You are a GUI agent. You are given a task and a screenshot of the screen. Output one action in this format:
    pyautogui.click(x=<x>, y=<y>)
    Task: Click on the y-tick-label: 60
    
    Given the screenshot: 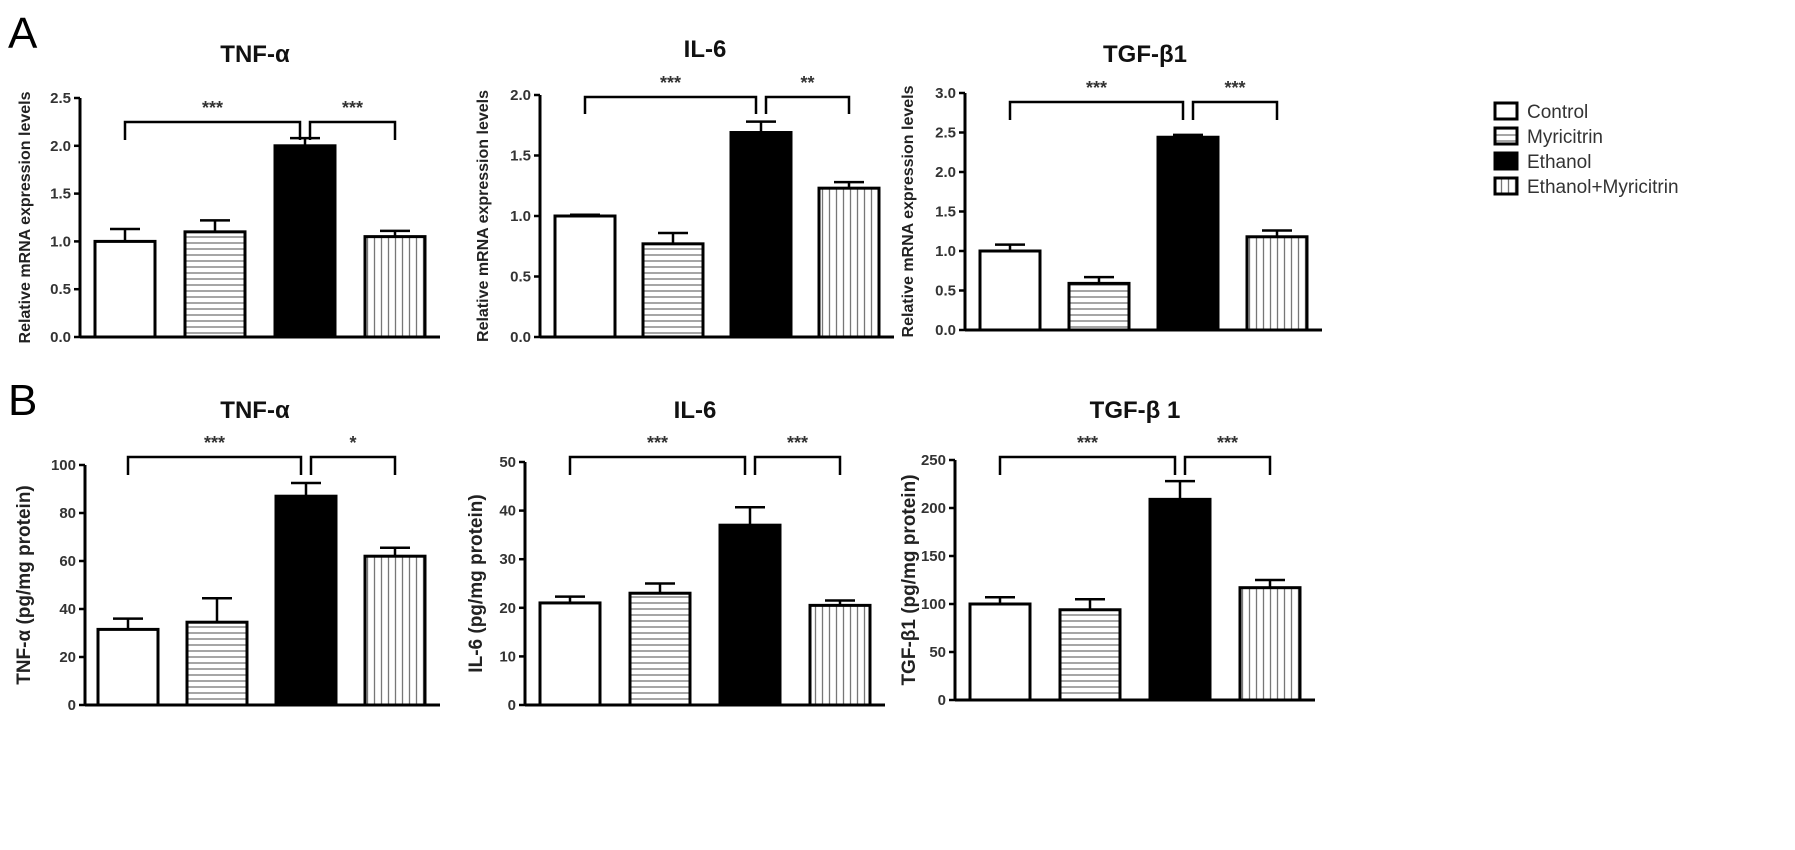 What is the action you would take?
    pyautogui.click(x=67, y=561)
    